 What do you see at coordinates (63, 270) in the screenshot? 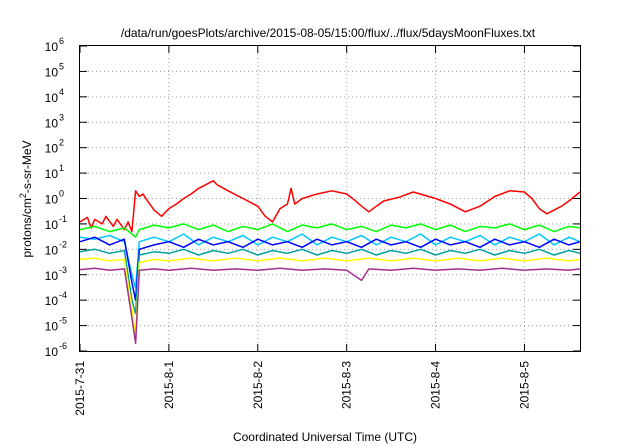
I see `y-tick-exponent: -3` at bounding box center [63, 270].